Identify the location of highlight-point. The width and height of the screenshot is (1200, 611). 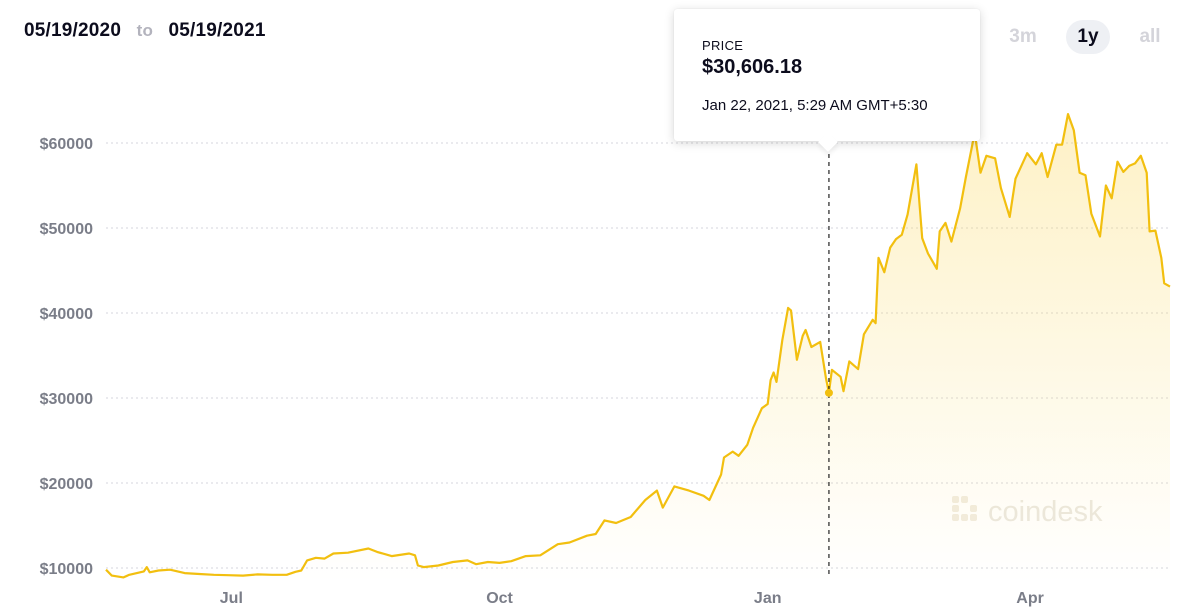
(828, 392).